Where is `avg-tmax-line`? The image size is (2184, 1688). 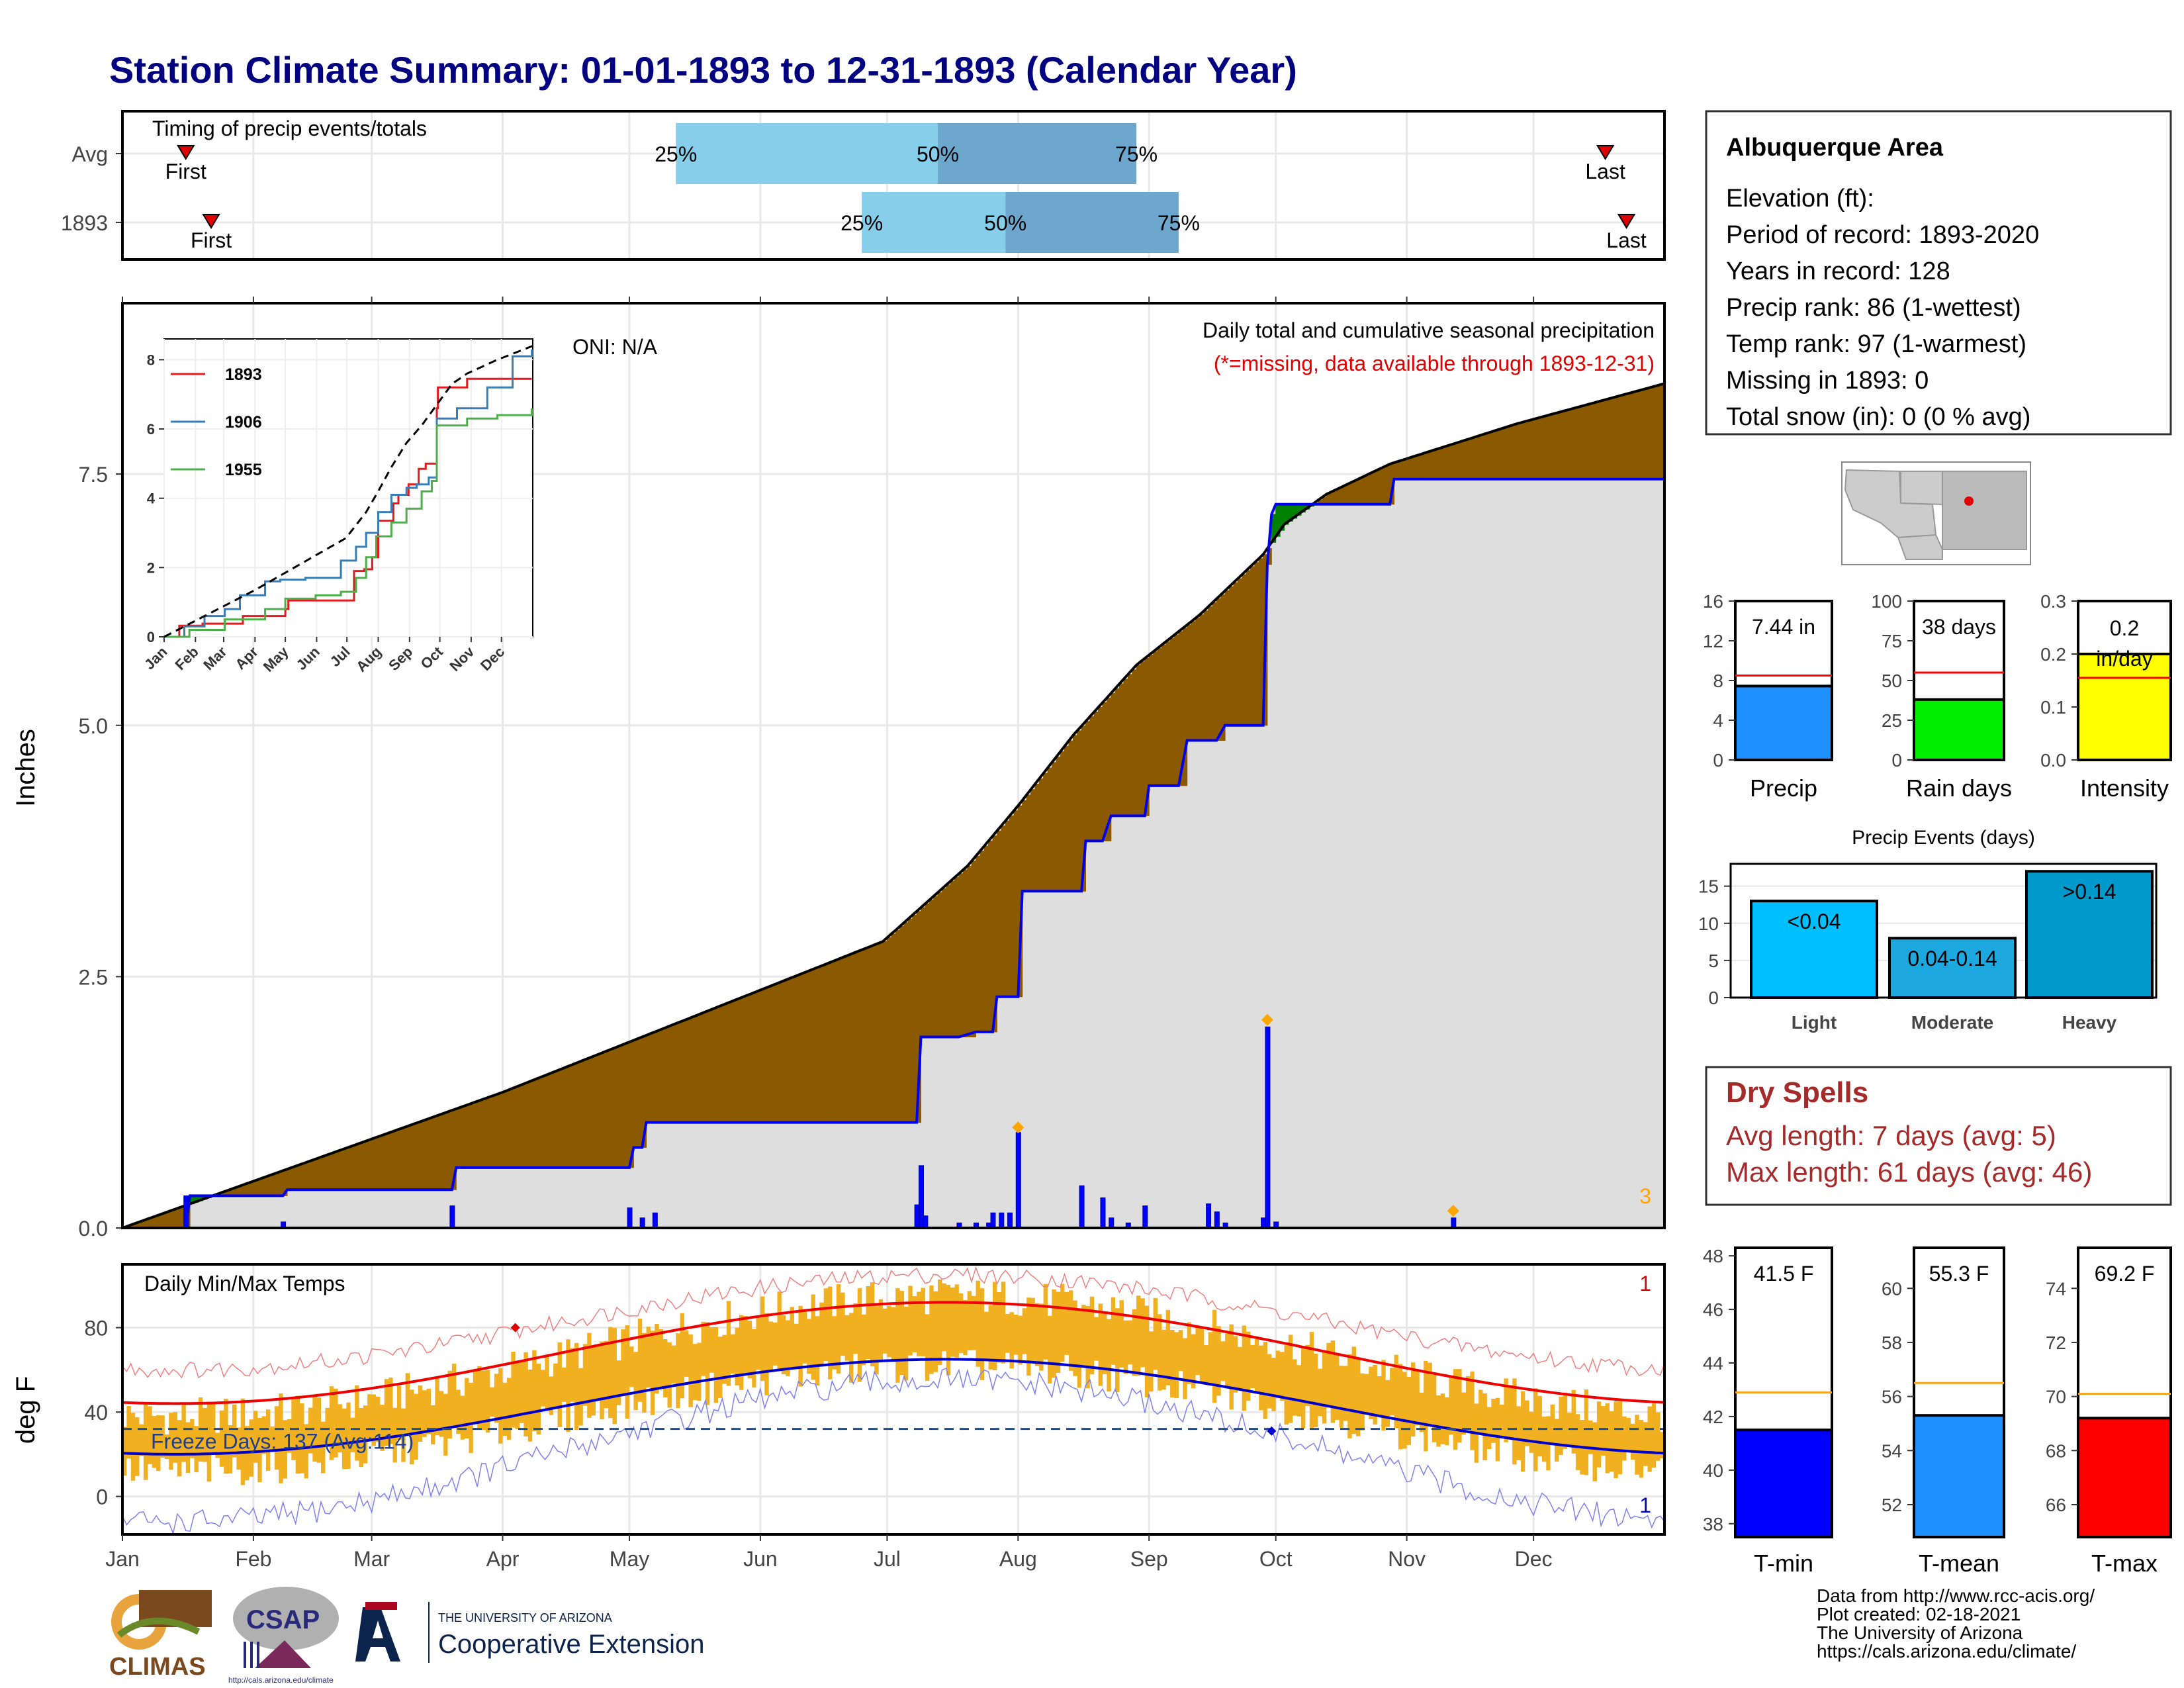
avg-tmax-line is located at coordinates (893, 1353).